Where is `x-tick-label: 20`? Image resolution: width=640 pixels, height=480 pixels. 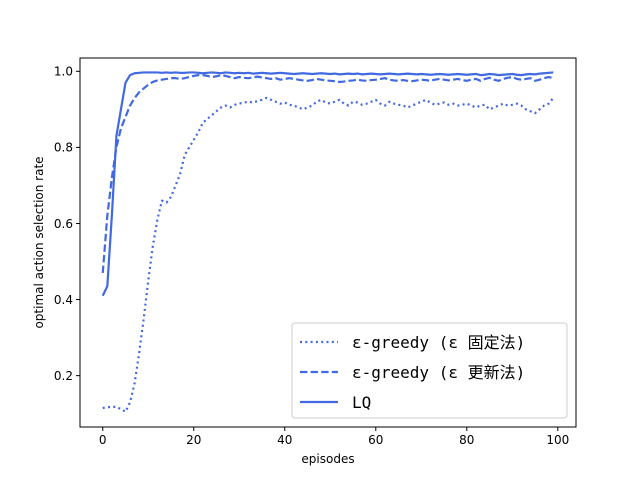
x-tick-label: 20 is located at coordinates (193, 440).